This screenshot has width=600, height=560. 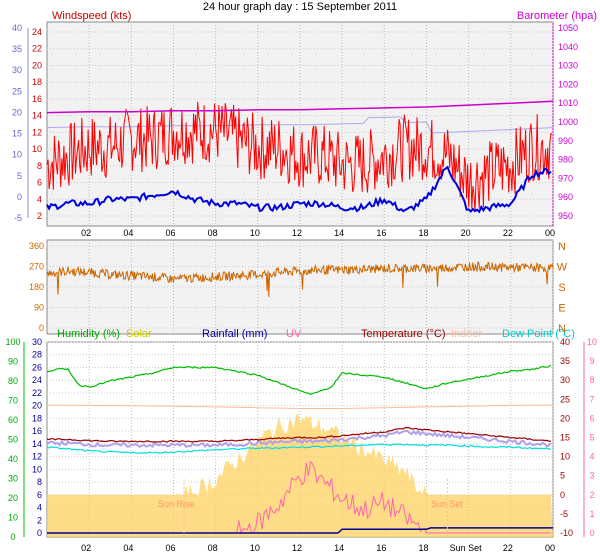 I want to click on rainfall-line, so click(x=300, y=530).